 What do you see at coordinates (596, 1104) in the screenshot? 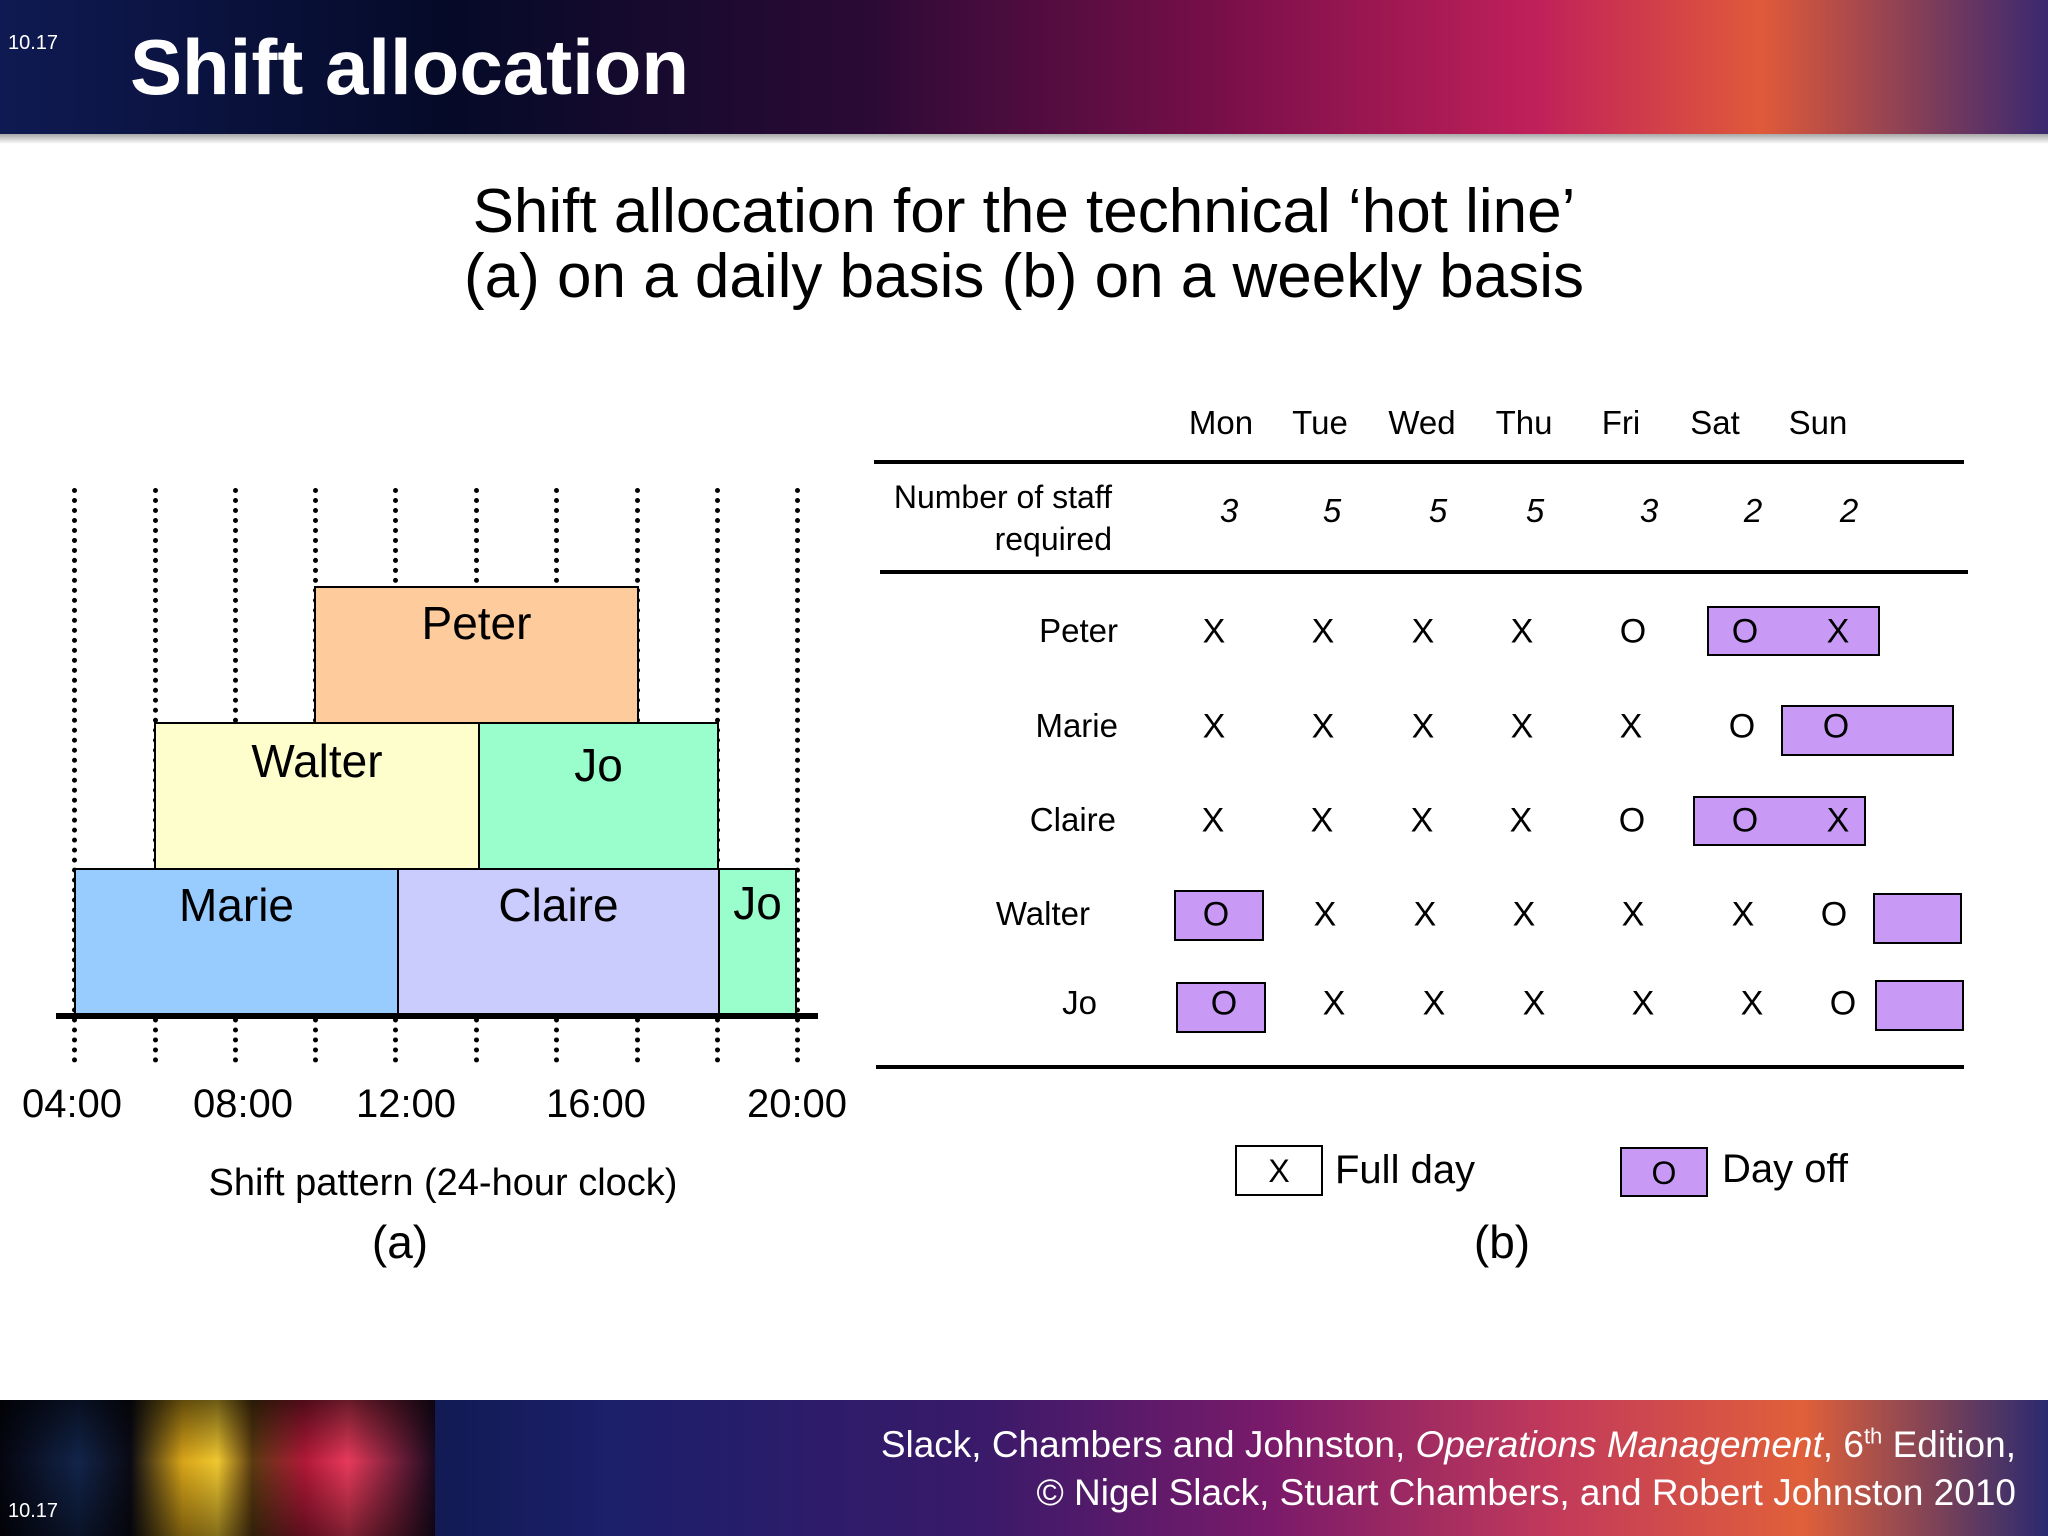
I see `tick-label: 16:00` at bounding box center [596, 1104].